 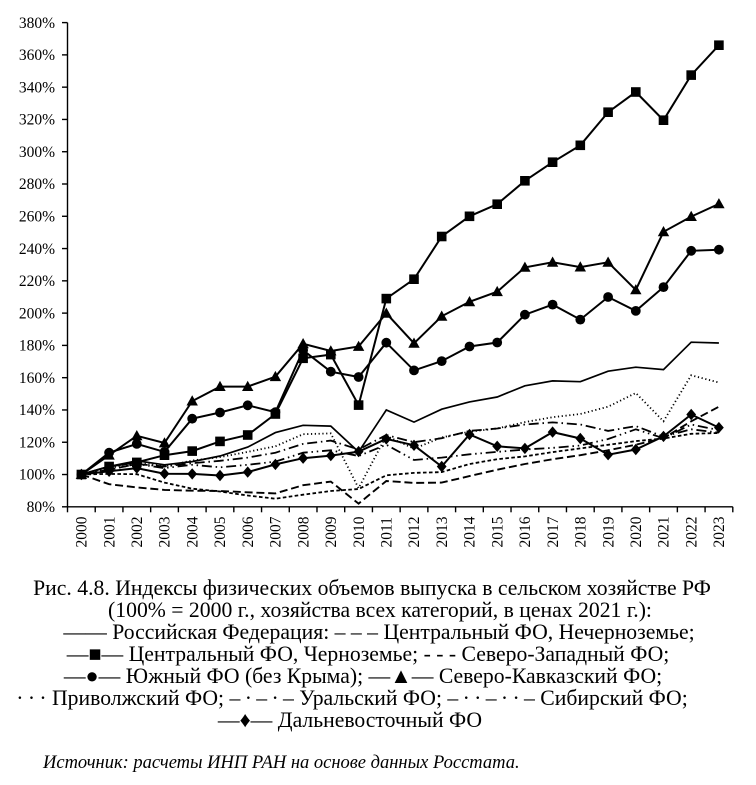 I want to click on svg-text: 2018, so click(x=581, y=531).